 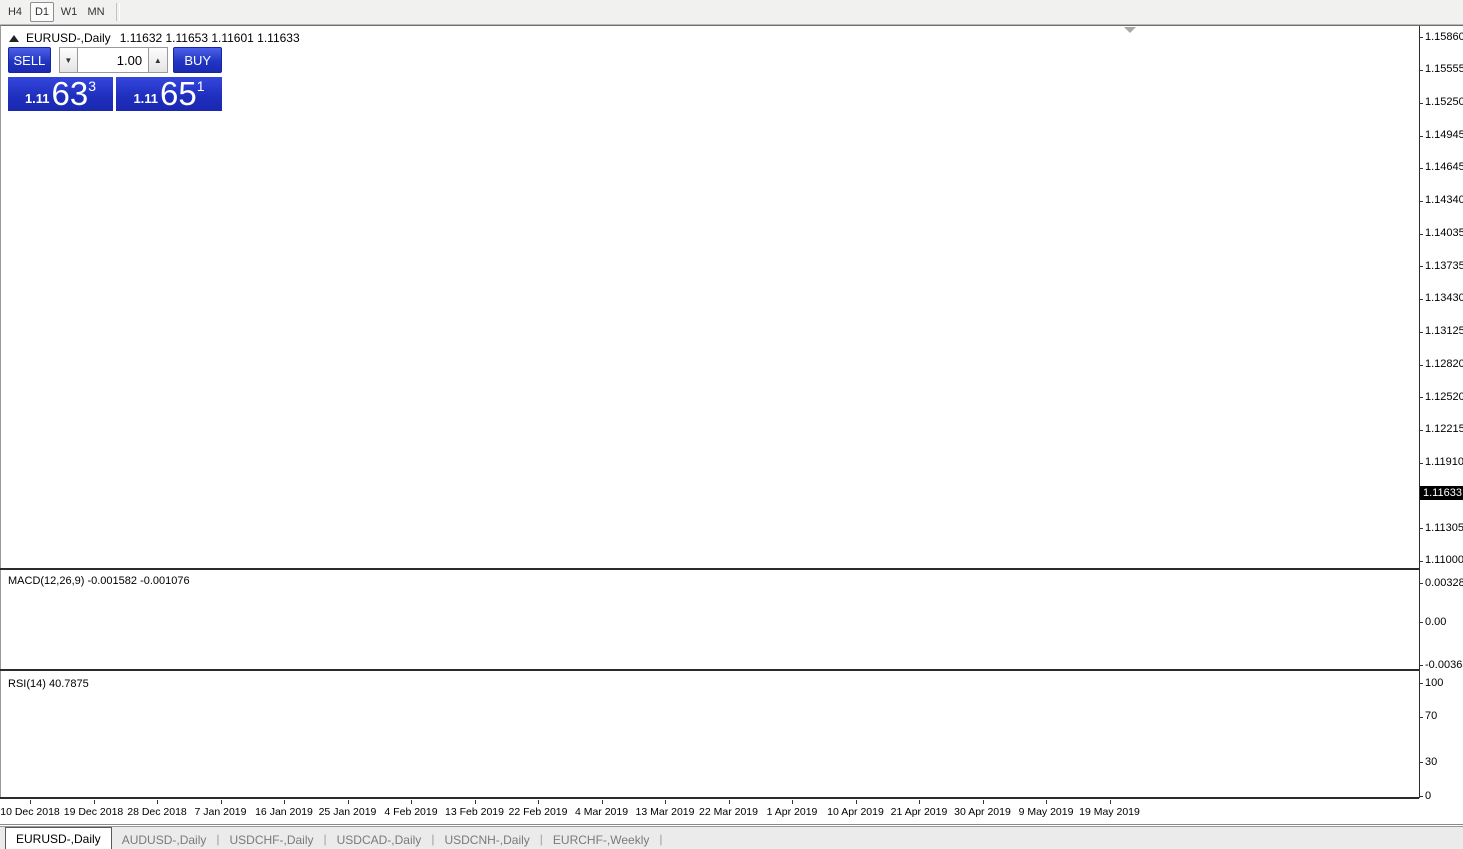 I want to click on price-axis-label: 1.14945, so click(x=1444, y=135).